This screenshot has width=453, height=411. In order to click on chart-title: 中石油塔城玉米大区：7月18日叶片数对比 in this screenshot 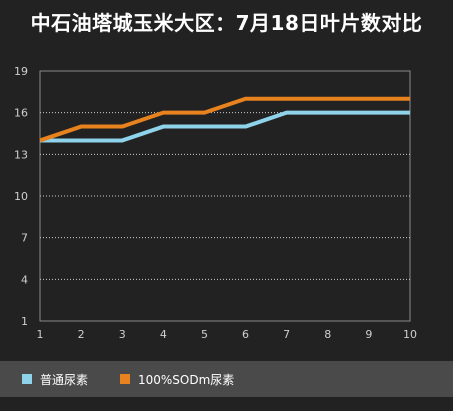, I will do `click(226, 23)`.